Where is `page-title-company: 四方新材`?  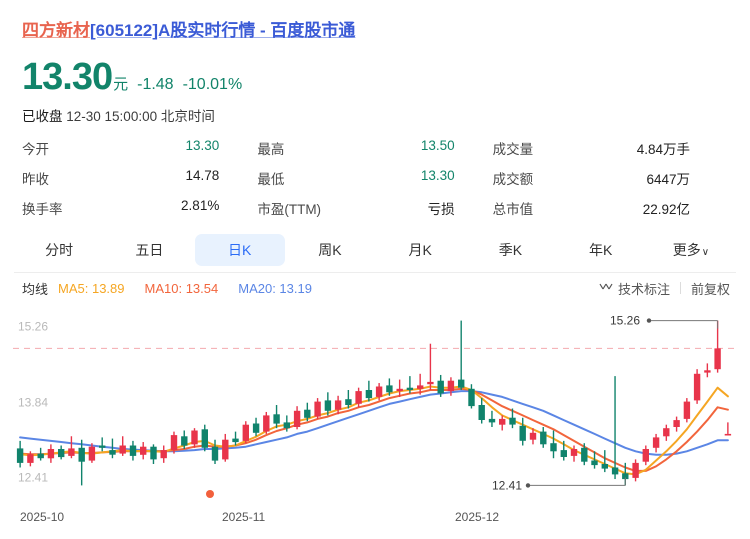
page-title-company: 四方新材 is located at coordinates (56, 30).